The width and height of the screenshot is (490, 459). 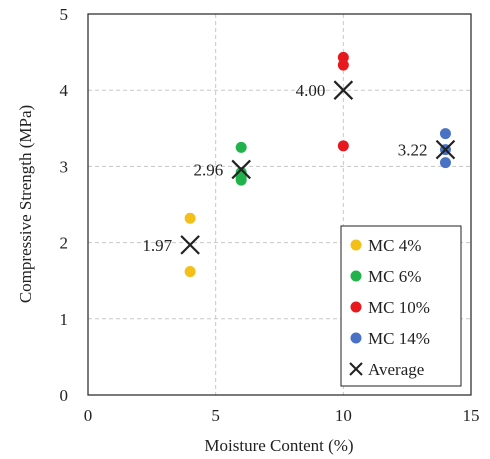 I want to click on x-tick-label: 15, so click(x=471, y=415).